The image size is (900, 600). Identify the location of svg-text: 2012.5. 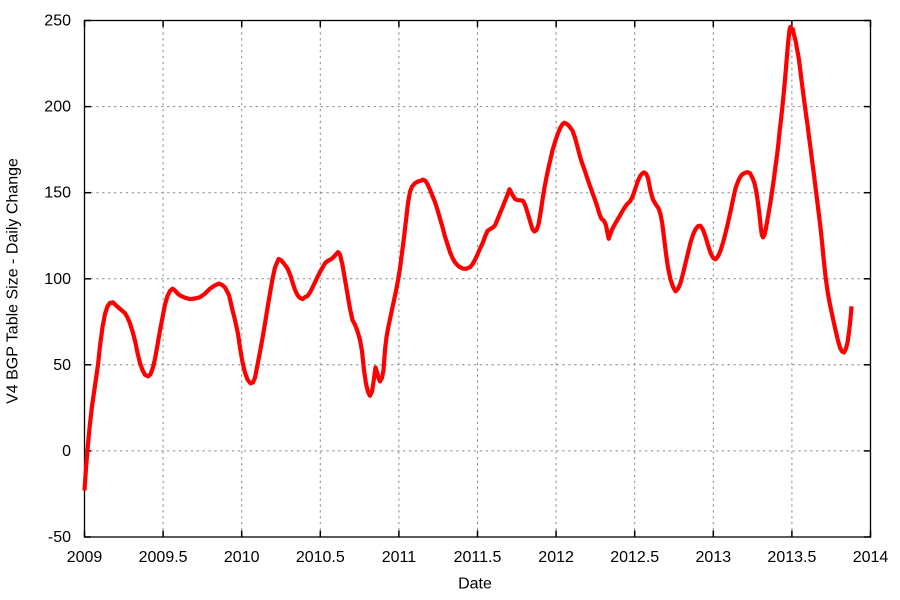
(634, 557).